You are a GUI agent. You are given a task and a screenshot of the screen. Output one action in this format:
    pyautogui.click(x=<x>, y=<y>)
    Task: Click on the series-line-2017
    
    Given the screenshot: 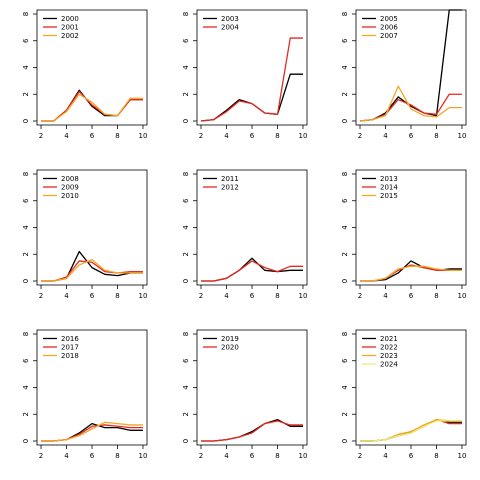 What is the action you would take?
    pyautogui.click(x=92, y=433)
    